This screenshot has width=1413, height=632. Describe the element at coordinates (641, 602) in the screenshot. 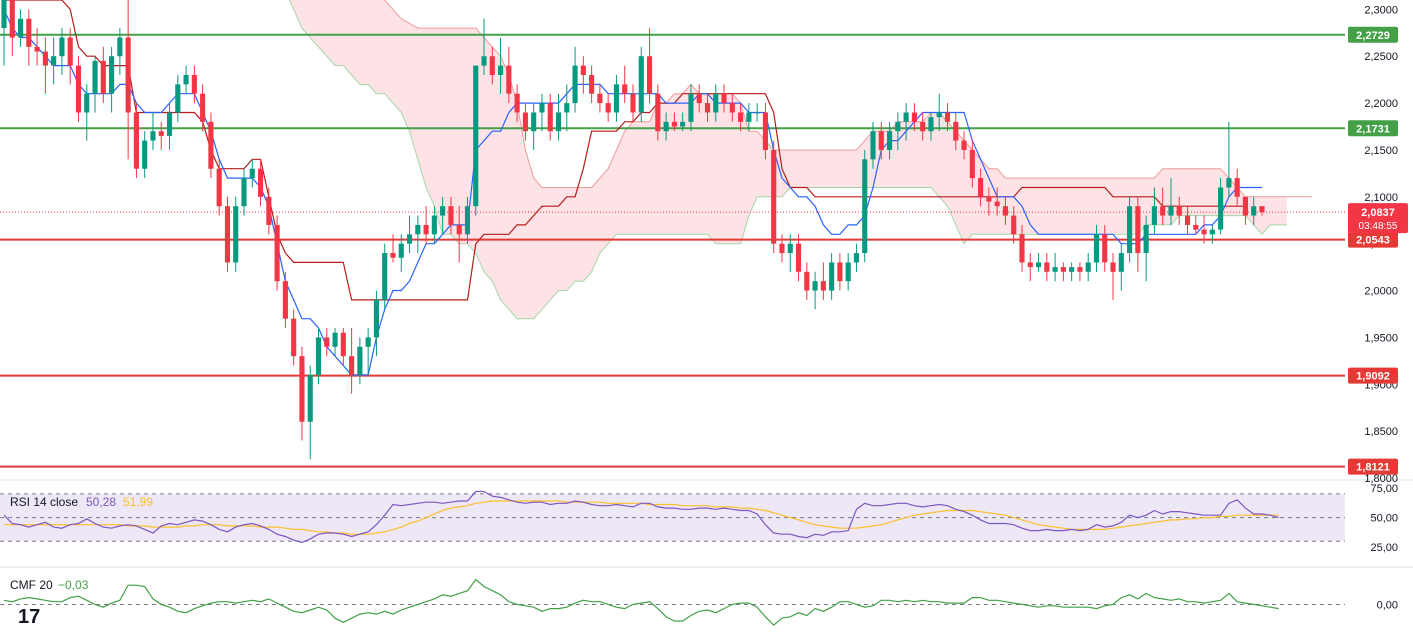

I see `cmf-line` at that location.